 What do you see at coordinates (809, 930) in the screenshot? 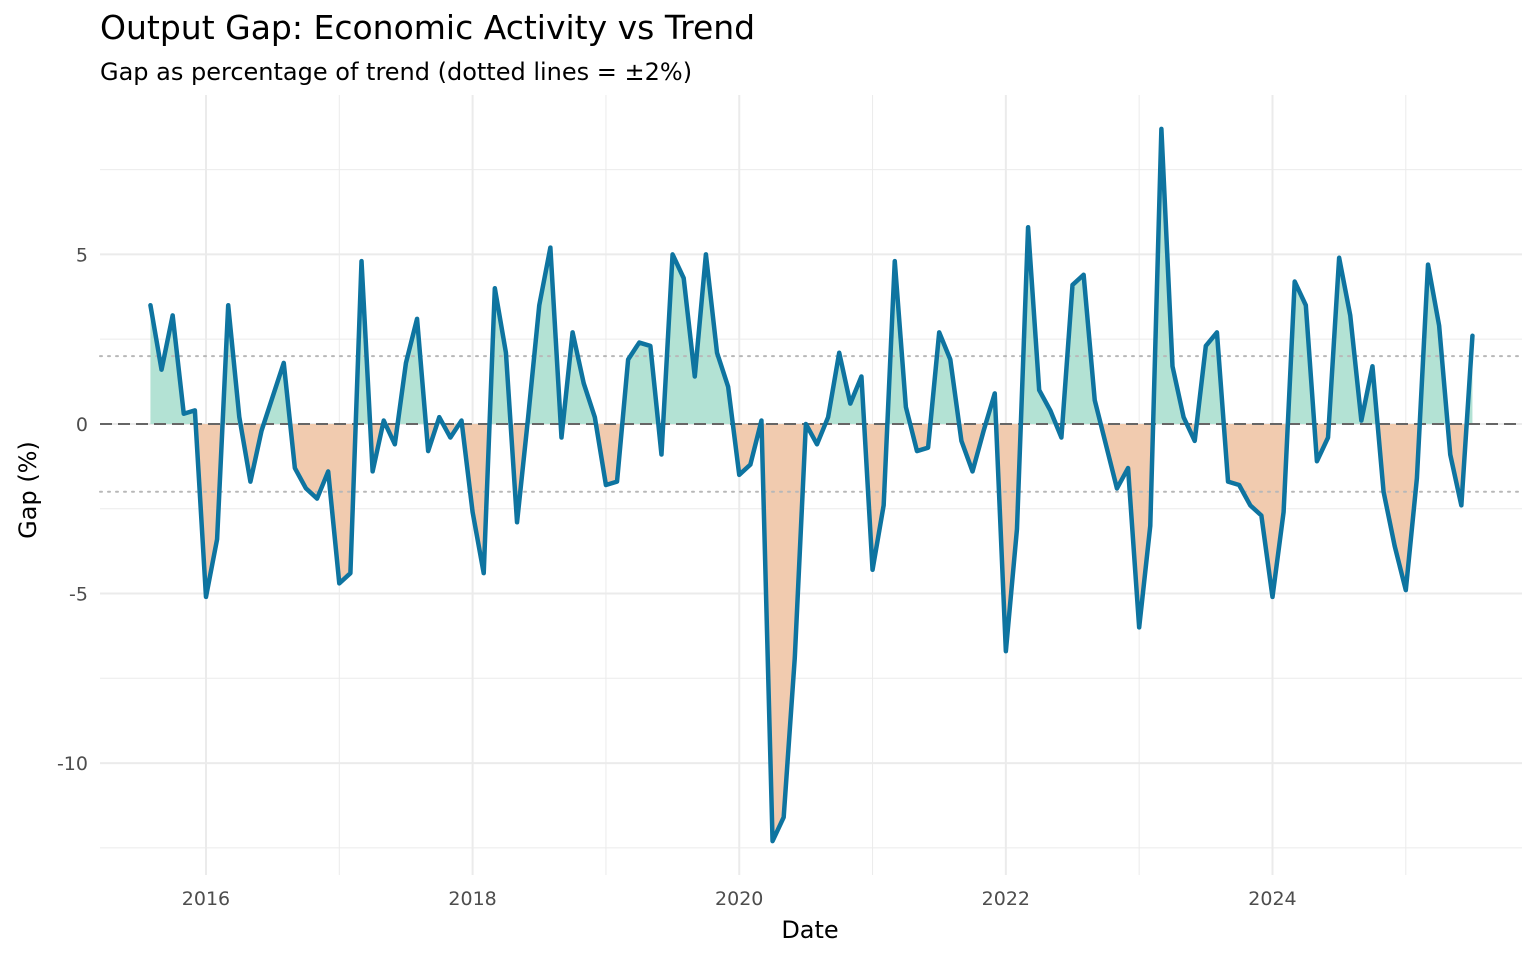
I see `x-axis-title: Date` at bounding box center [809, 930].